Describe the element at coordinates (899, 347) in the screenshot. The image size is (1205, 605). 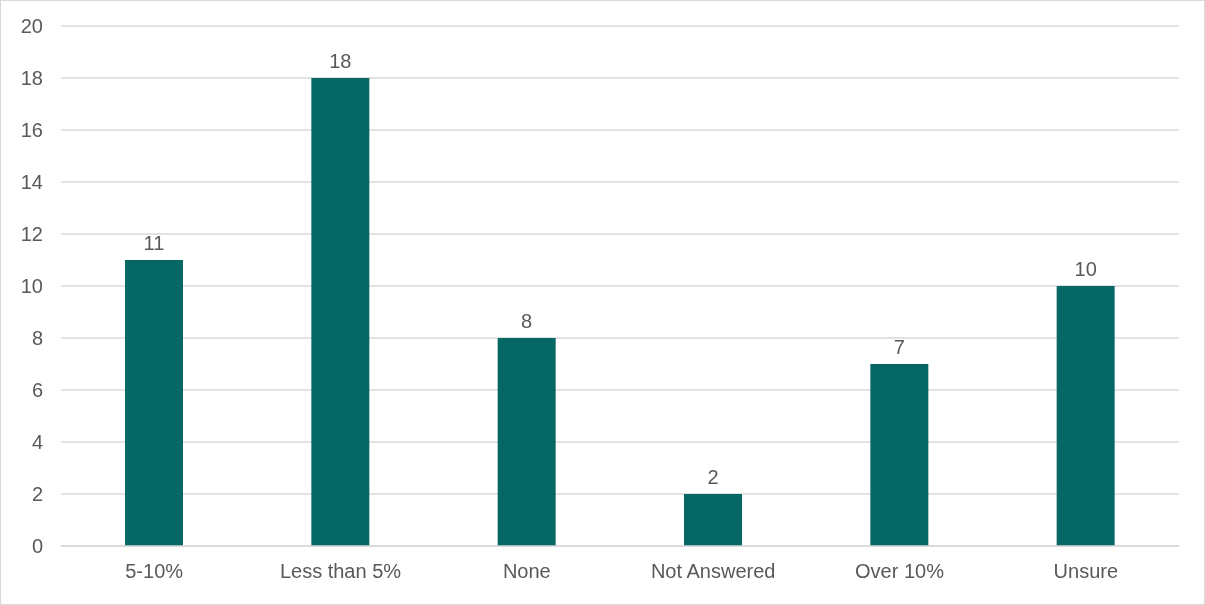
I see `data-label: 7` at that location.